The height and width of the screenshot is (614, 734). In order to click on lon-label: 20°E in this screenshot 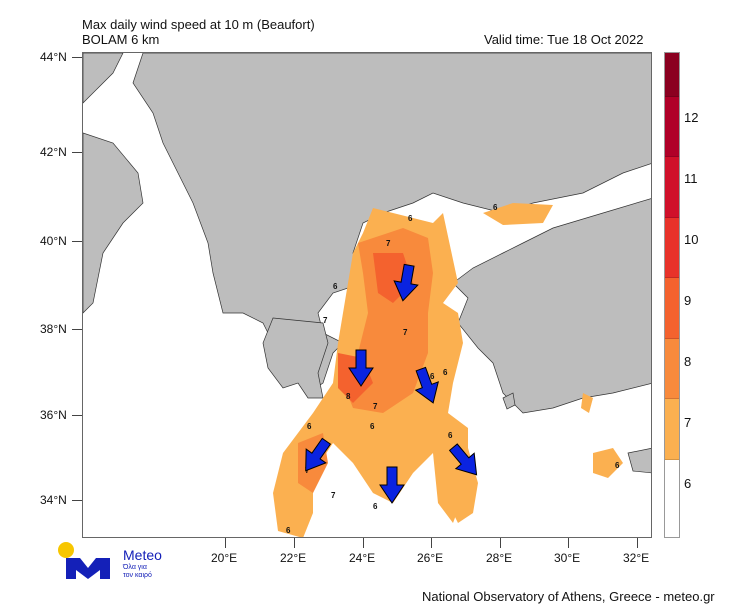, I will do `click(224, 558)`.